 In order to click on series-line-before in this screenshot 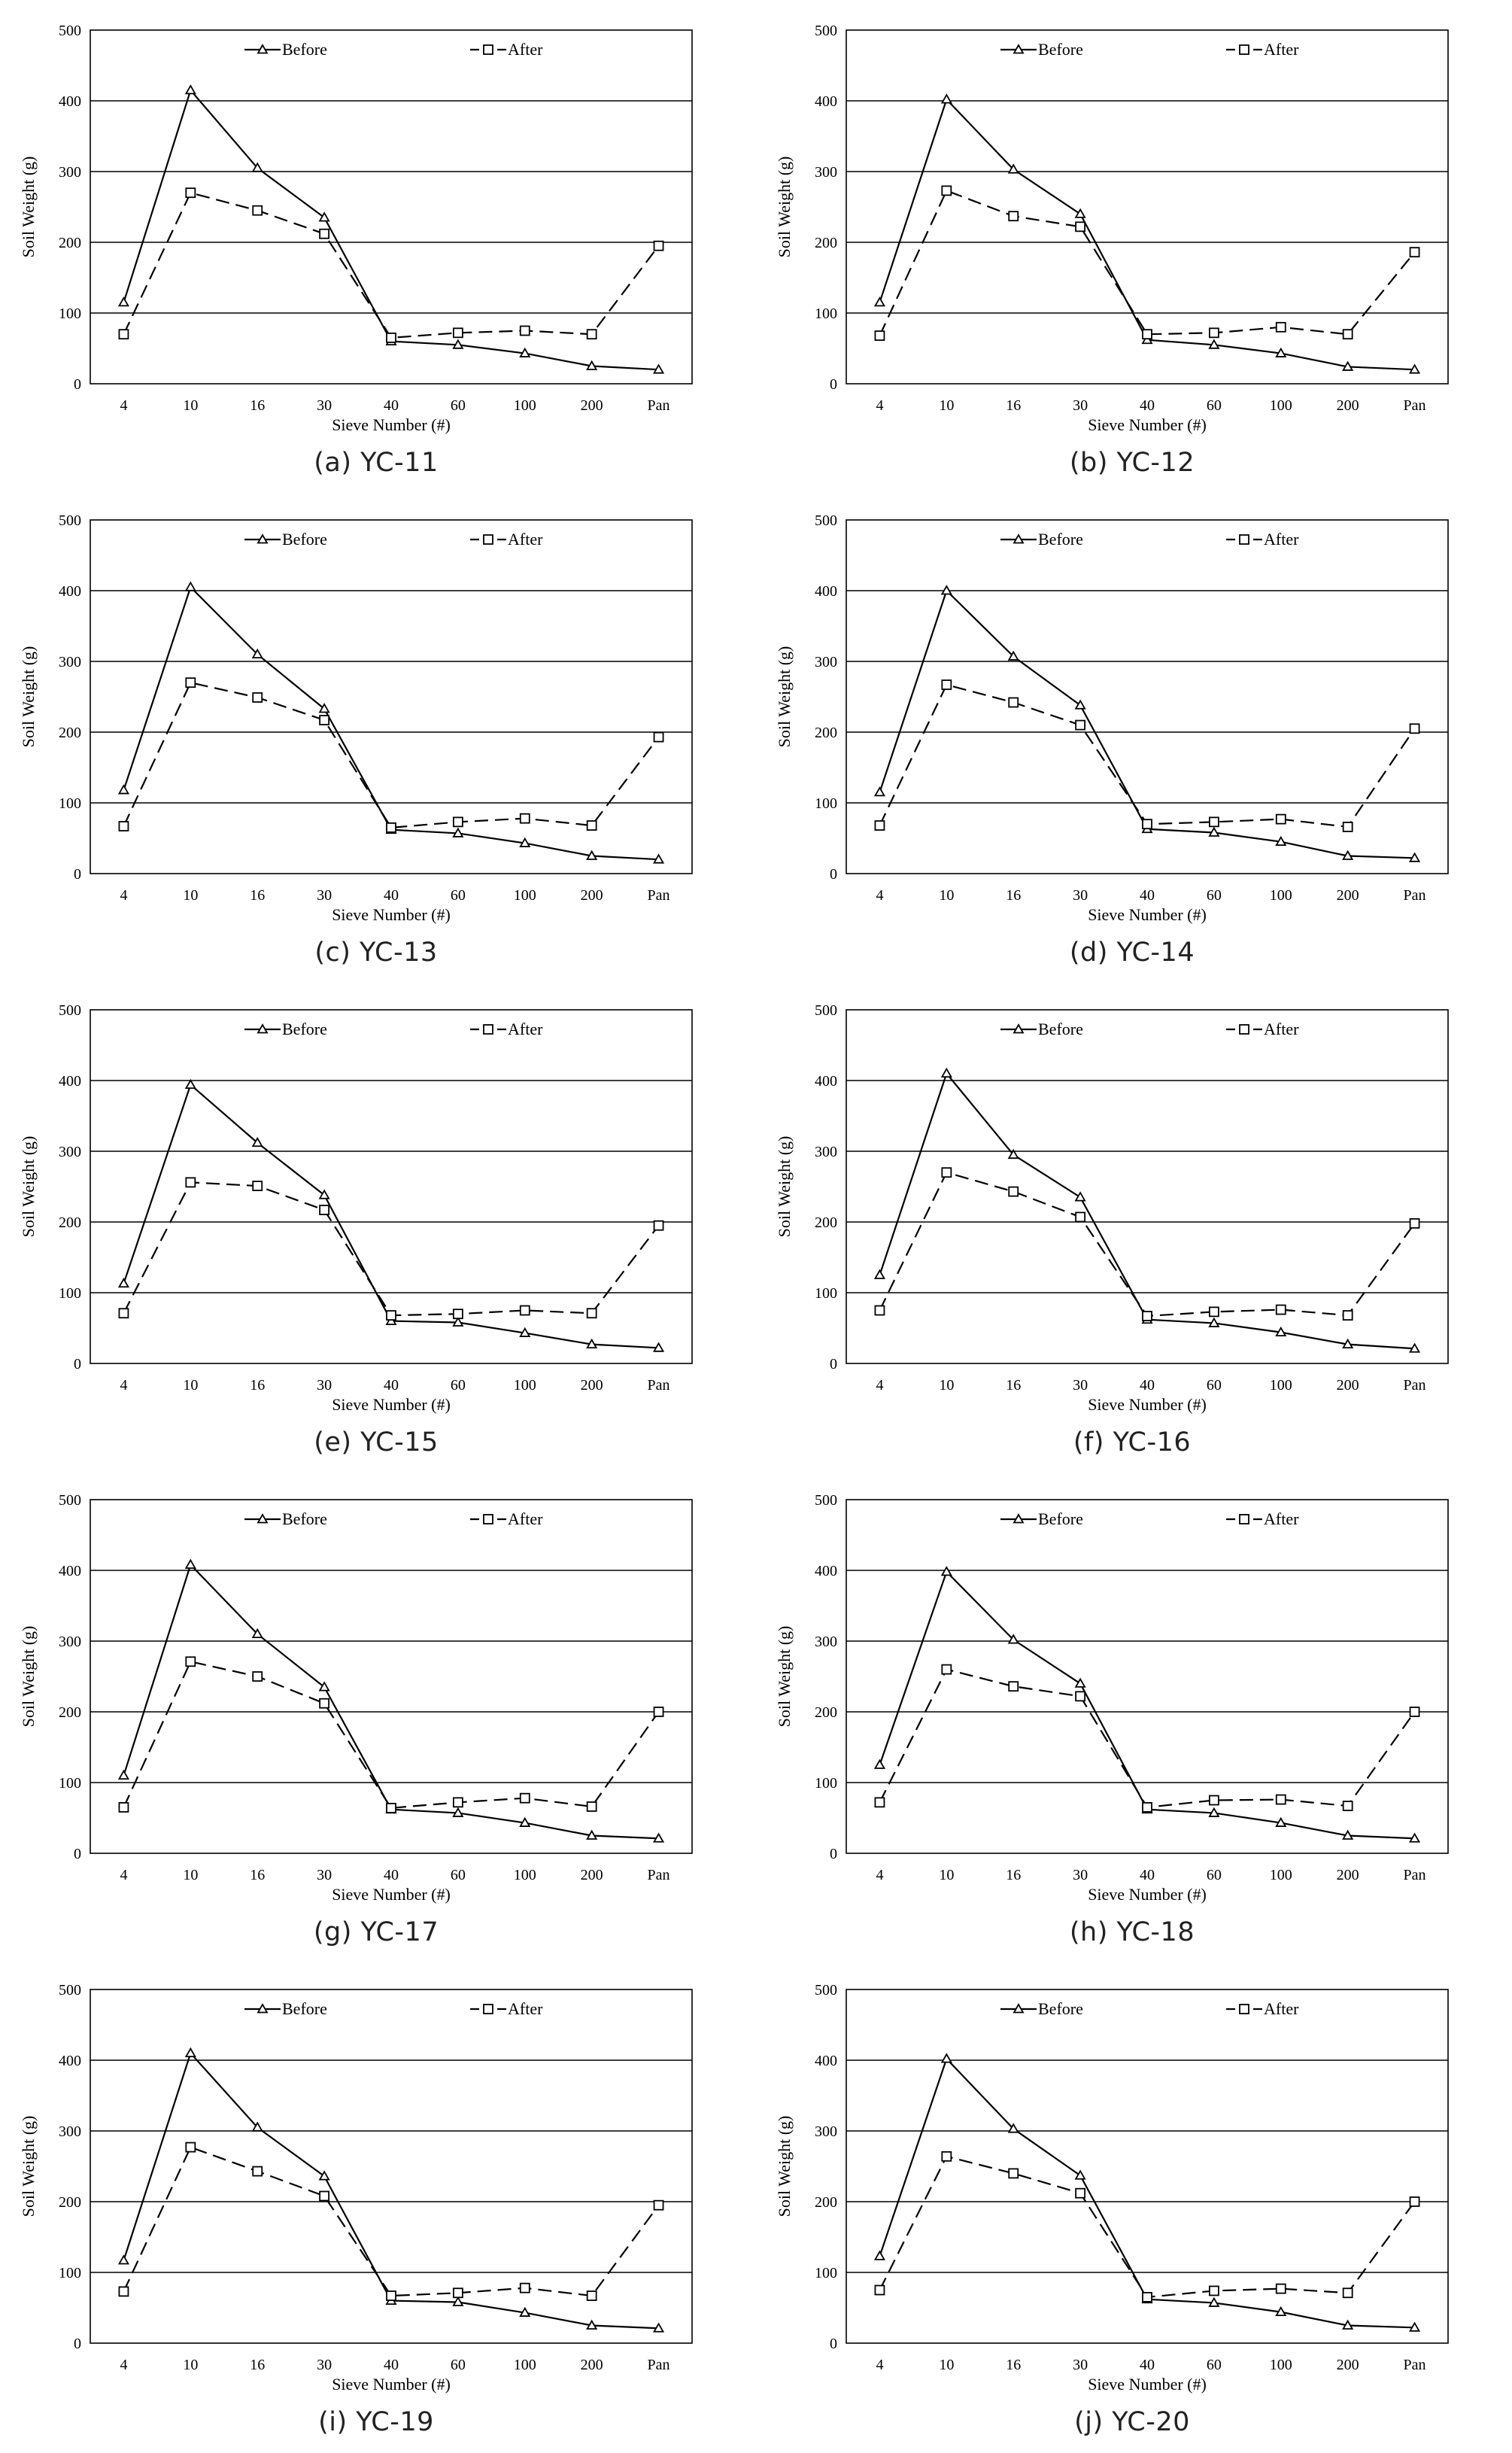, I will do `click(1147, 1210)`.